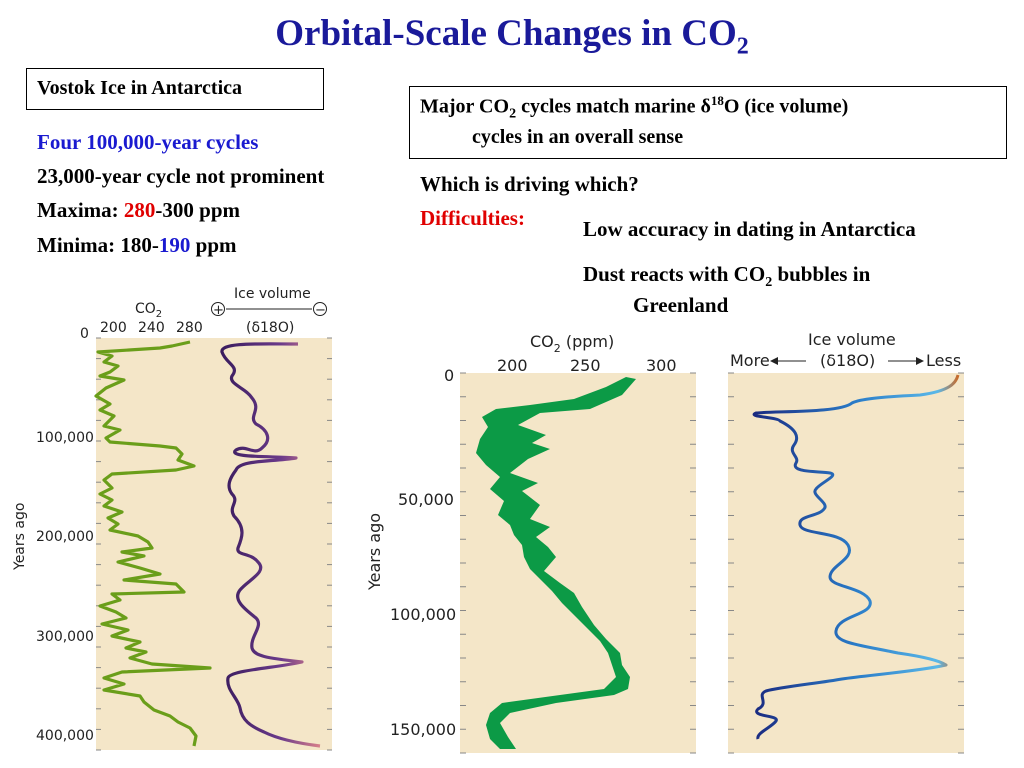 The height and width of the screenshot is (768, 1024). I want to click on minus-icon, so click(320, 309).